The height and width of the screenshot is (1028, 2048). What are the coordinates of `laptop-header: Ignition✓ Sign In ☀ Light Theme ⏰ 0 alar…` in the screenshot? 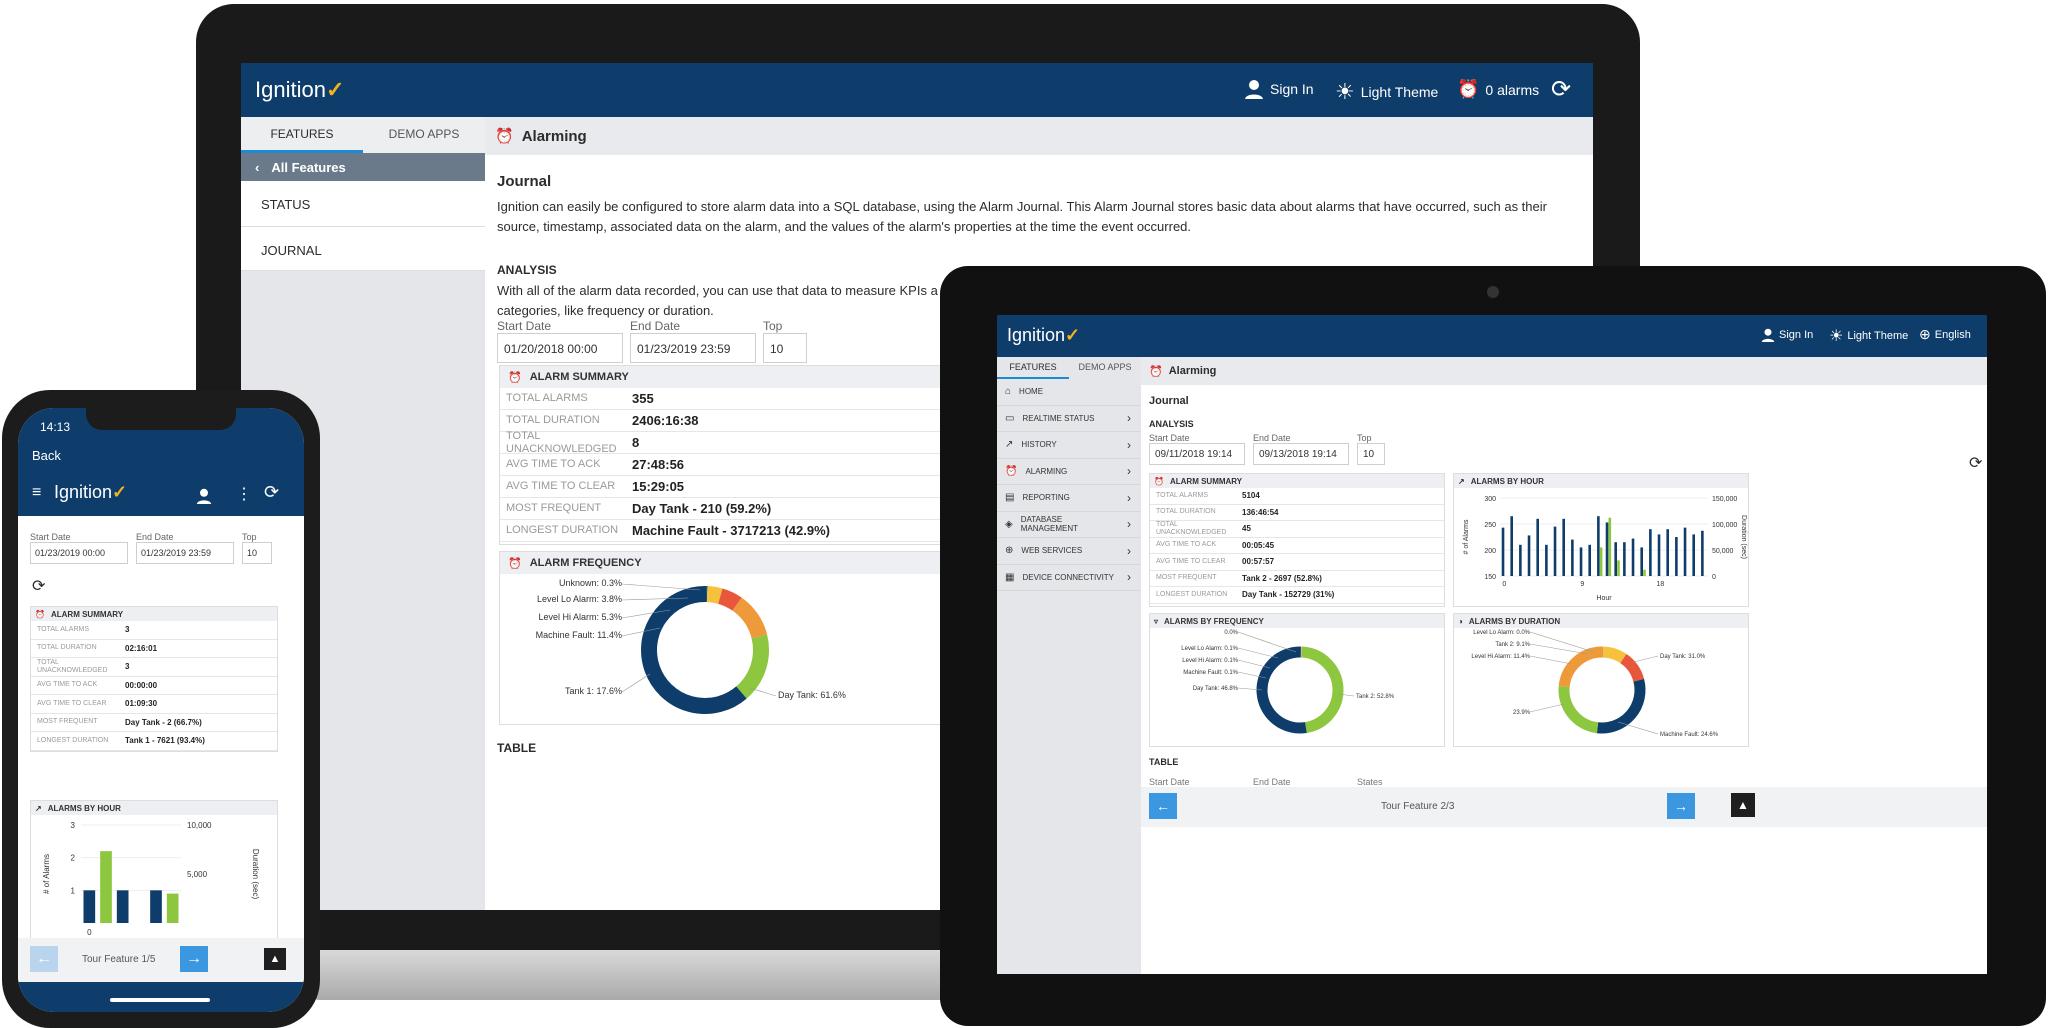 It's located at (917, 90).